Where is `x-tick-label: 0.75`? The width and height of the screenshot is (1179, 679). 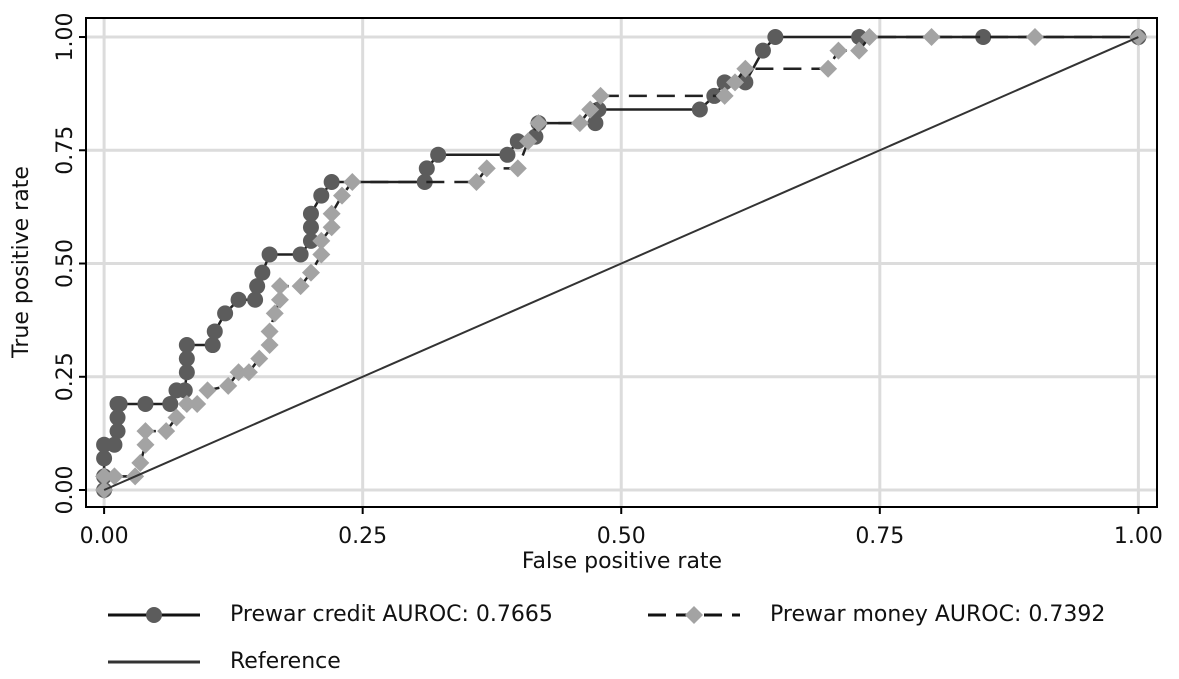
x-tick-label: 0.75 is located at coordinates (879, 536).